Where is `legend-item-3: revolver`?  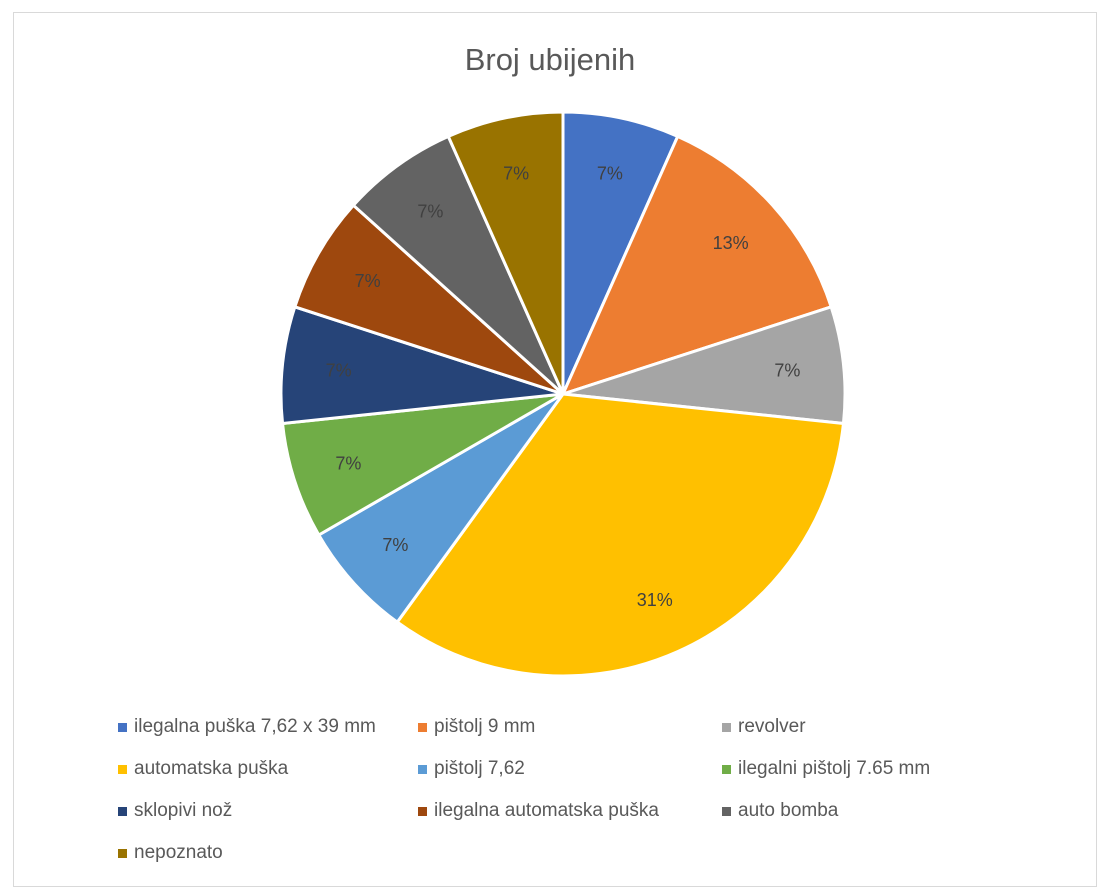 legend-item-3: revolver is located at coordinates (764, 727).